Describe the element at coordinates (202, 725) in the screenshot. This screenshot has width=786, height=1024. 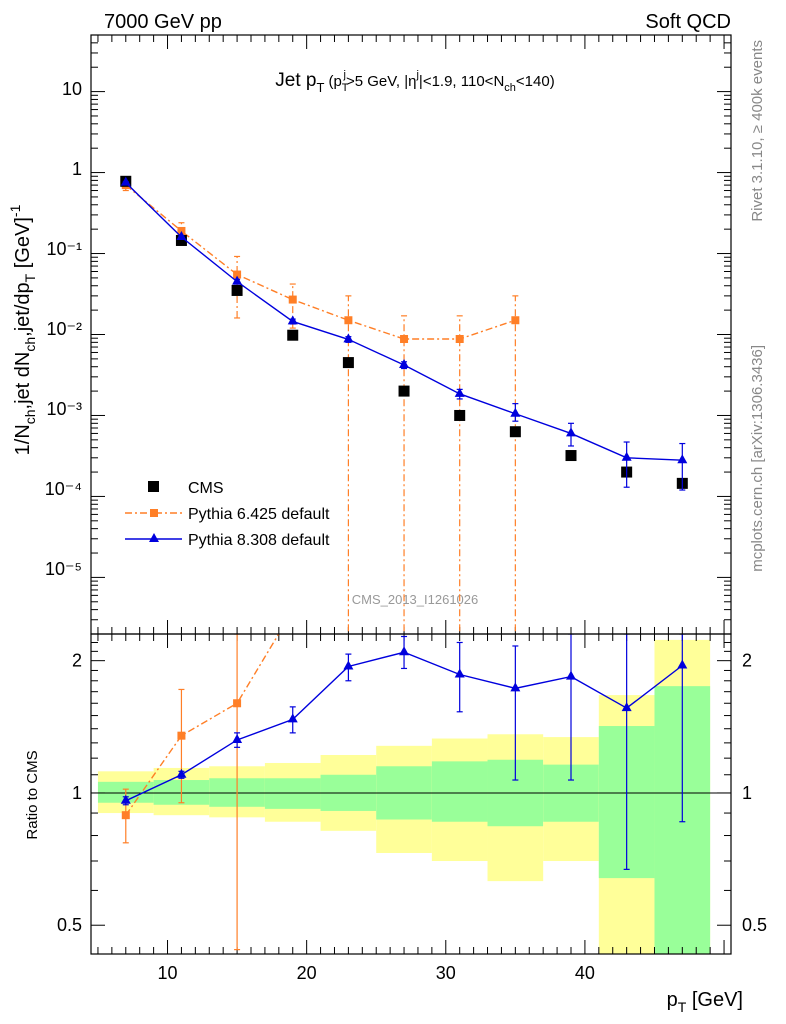
I see `ratio-pythia6-line` at that location.